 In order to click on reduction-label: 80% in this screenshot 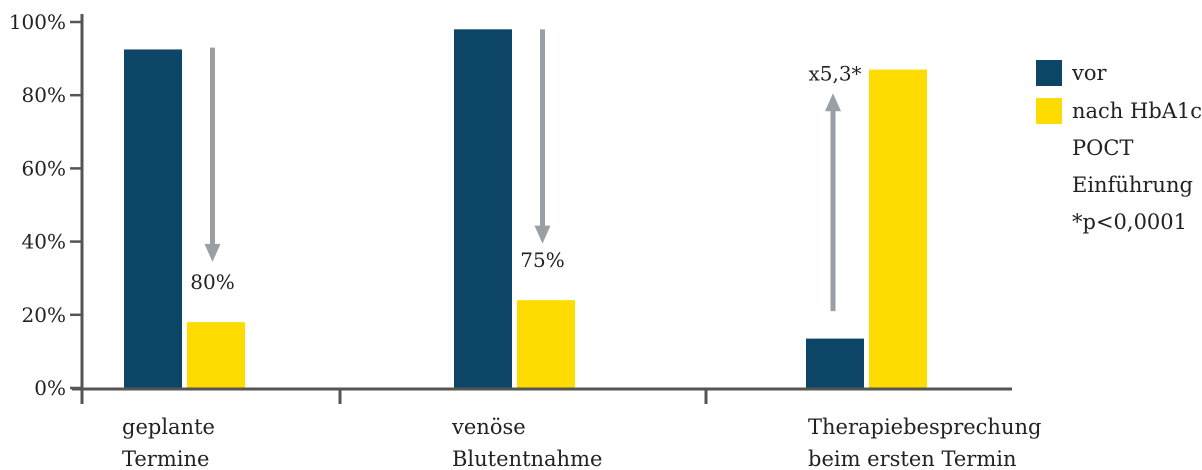, I will do `click(212, 282)`.